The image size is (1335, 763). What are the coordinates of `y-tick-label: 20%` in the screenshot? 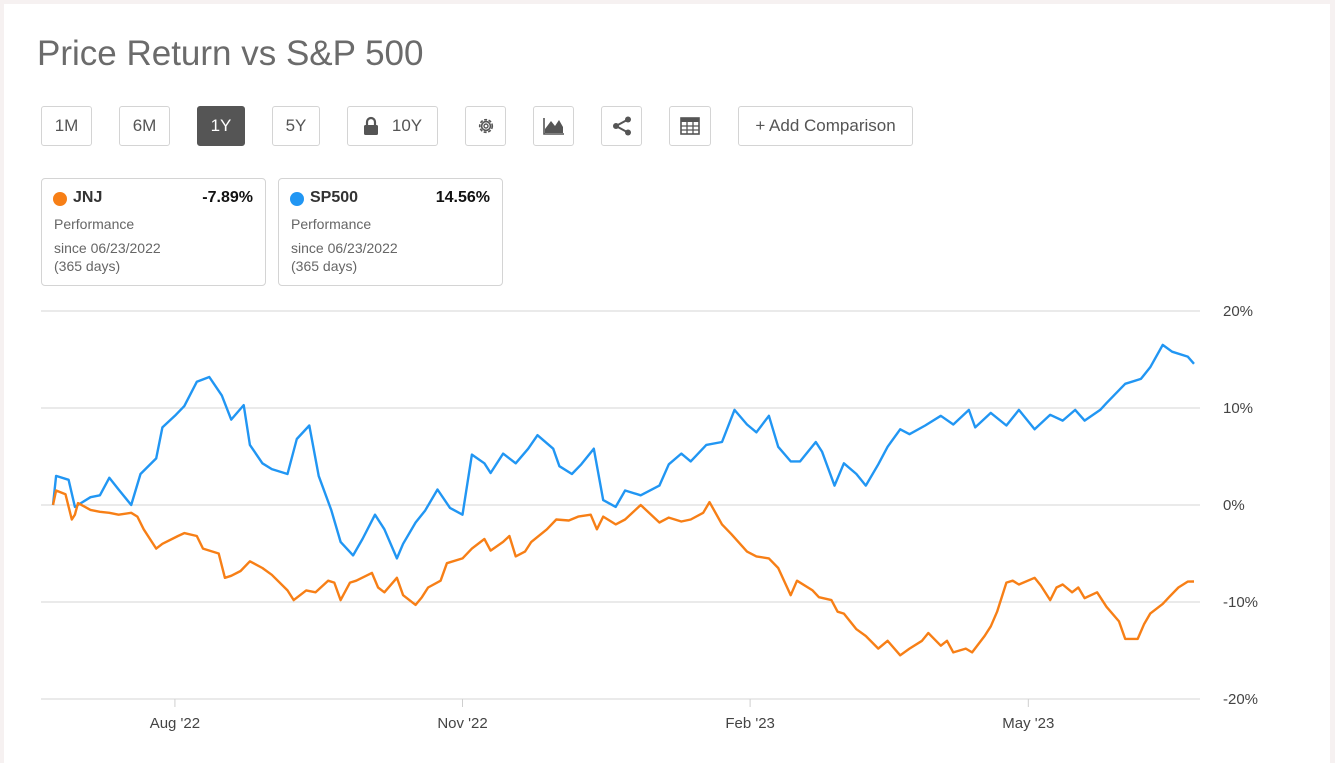 It's located at (1238, 311).